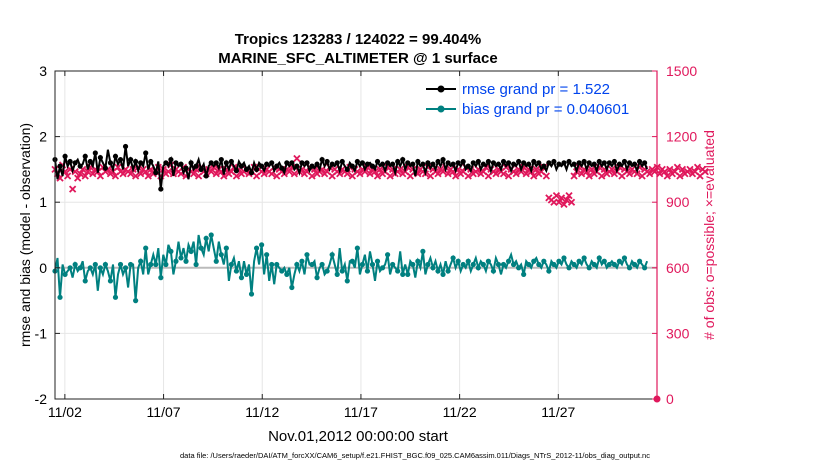 The image size is (830, 470). What do you see at coordinates (41, 333) in the screenshot?
I see `y-left-tick-label: -1` at bounding box center [41, 333].